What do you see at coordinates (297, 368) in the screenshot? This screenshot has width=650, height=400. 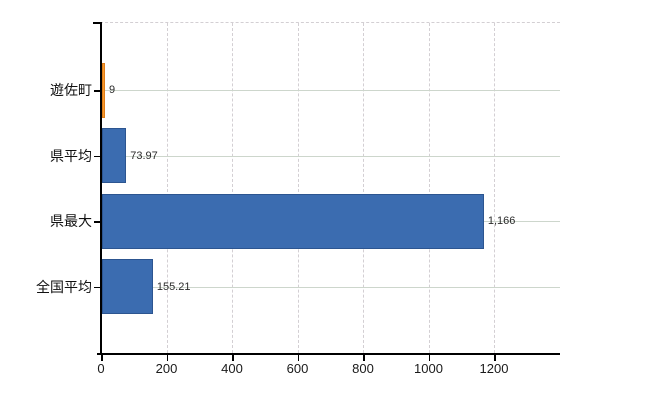 I see `x-tick-label: 600` at bounding box center [297, 368].